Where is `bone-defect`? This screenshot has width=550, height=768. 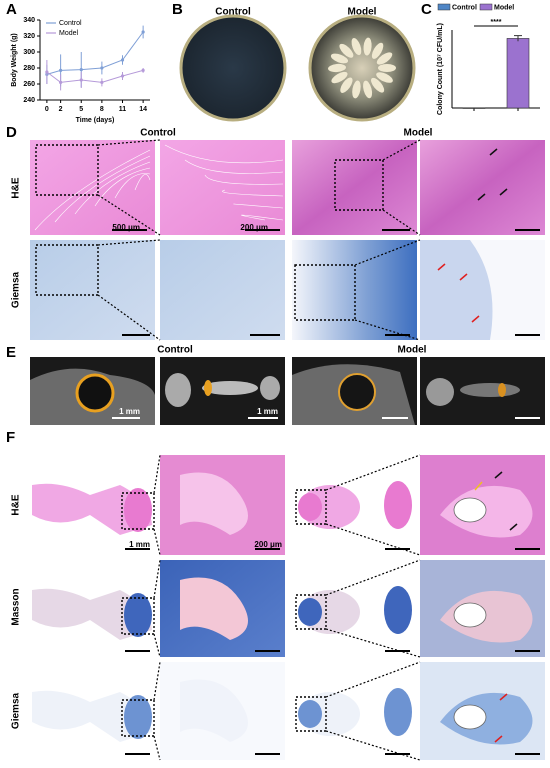
bone-defect is located at coordinates (357, 392).